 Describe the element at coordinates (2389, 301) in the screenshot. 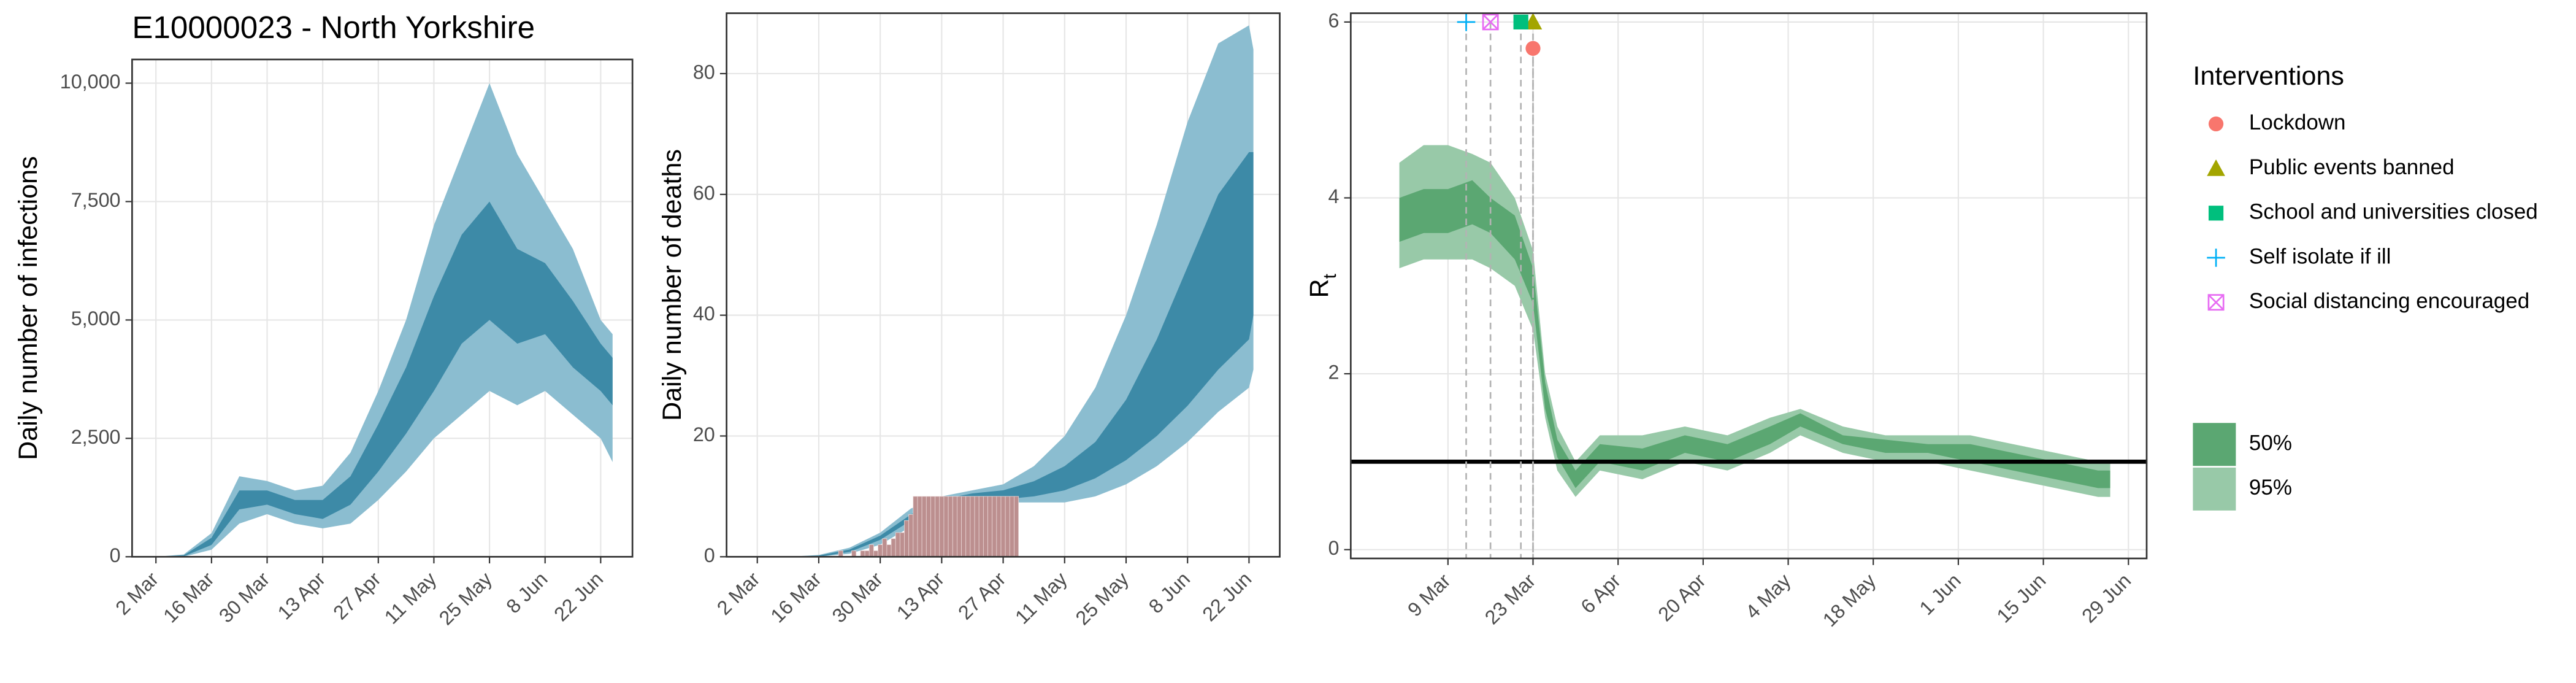

I see `legend-label: Social distancing encouraged` at that location.